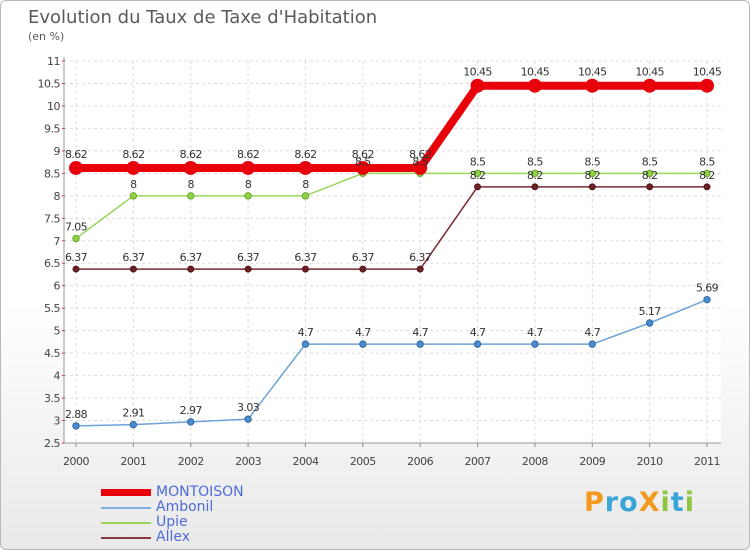 This screenshot has height=550, width=750. I want to click on y-tick-label: 10, so click(53, 106).